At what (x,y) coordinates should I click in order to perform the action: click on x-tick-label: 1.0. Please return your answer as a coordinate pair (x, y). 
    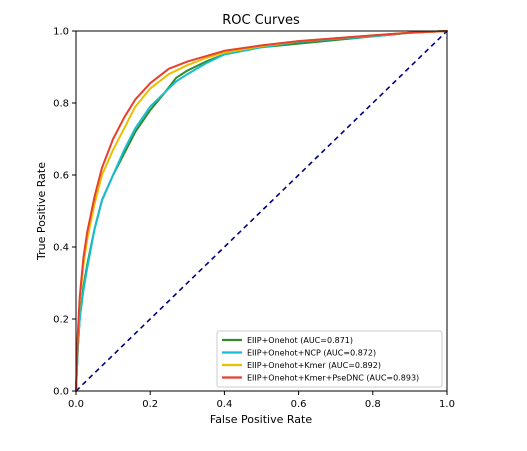
    Looking at the image, I should click on (447, 404).